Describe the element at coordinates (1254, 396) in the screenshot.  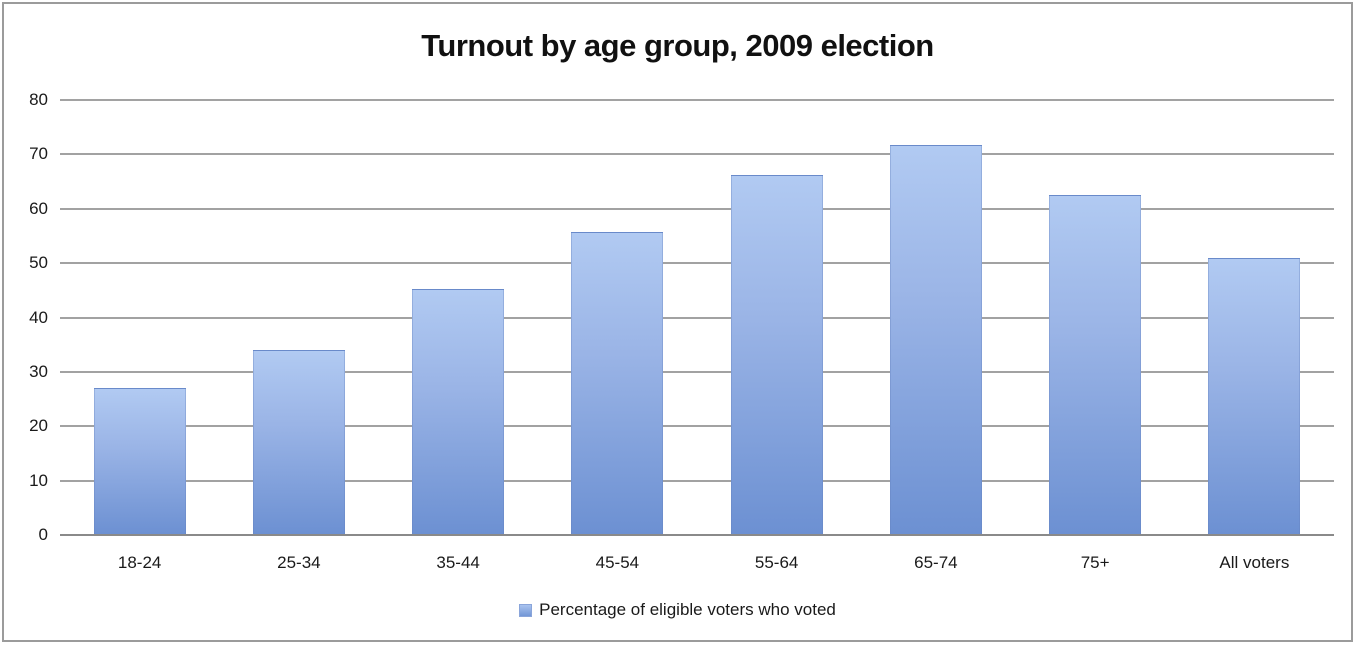
I see `bar-all-voters` at that location.